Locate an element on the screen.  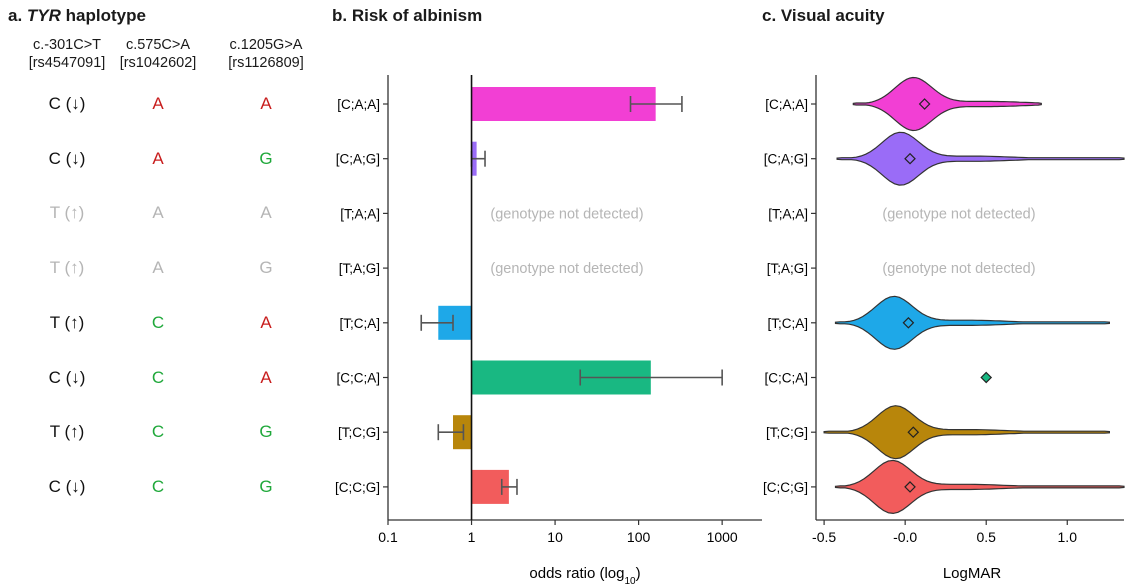
y-tick-label: [C;A;A] is located at coordinates (358, 104).